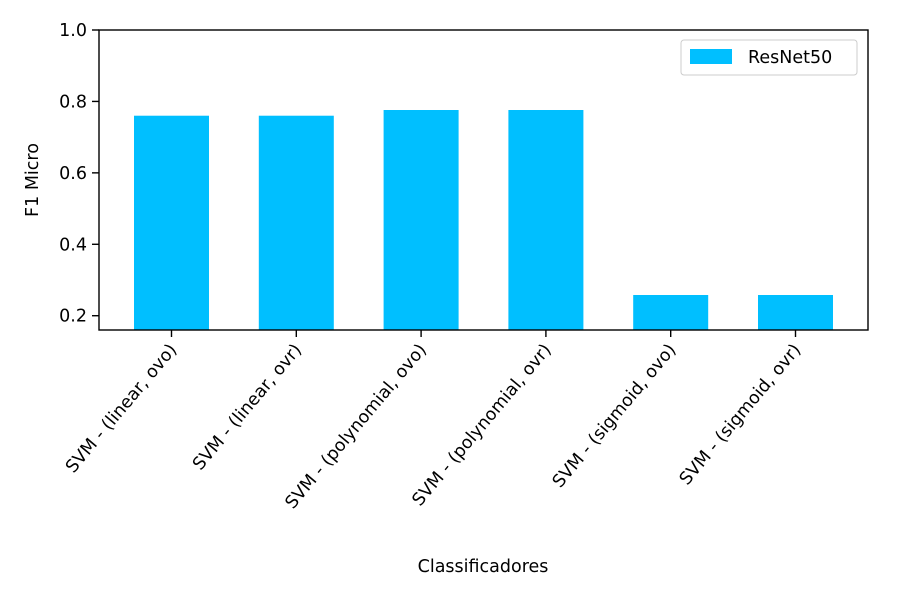 This screenshot has width=900, height=600. I want to click on x-tick-label-3: SVM - (polynomial, ovo), so click(356, 426).